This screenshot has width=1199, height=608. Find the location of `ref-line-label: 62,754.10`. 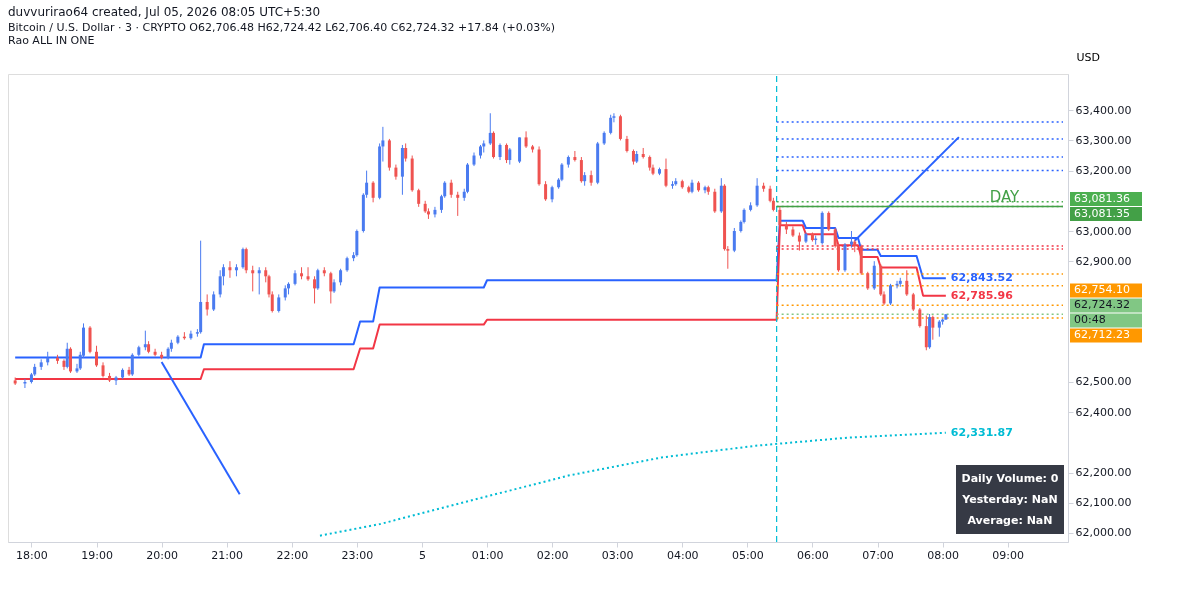

ref-line-label: 62,754.10 is located at coordinates (1102, 290).